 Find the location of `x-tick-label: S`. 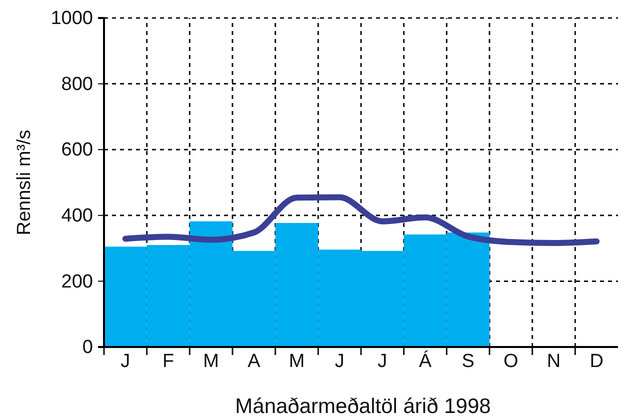

x-tick-label: S is located at coordinates (468, 361).